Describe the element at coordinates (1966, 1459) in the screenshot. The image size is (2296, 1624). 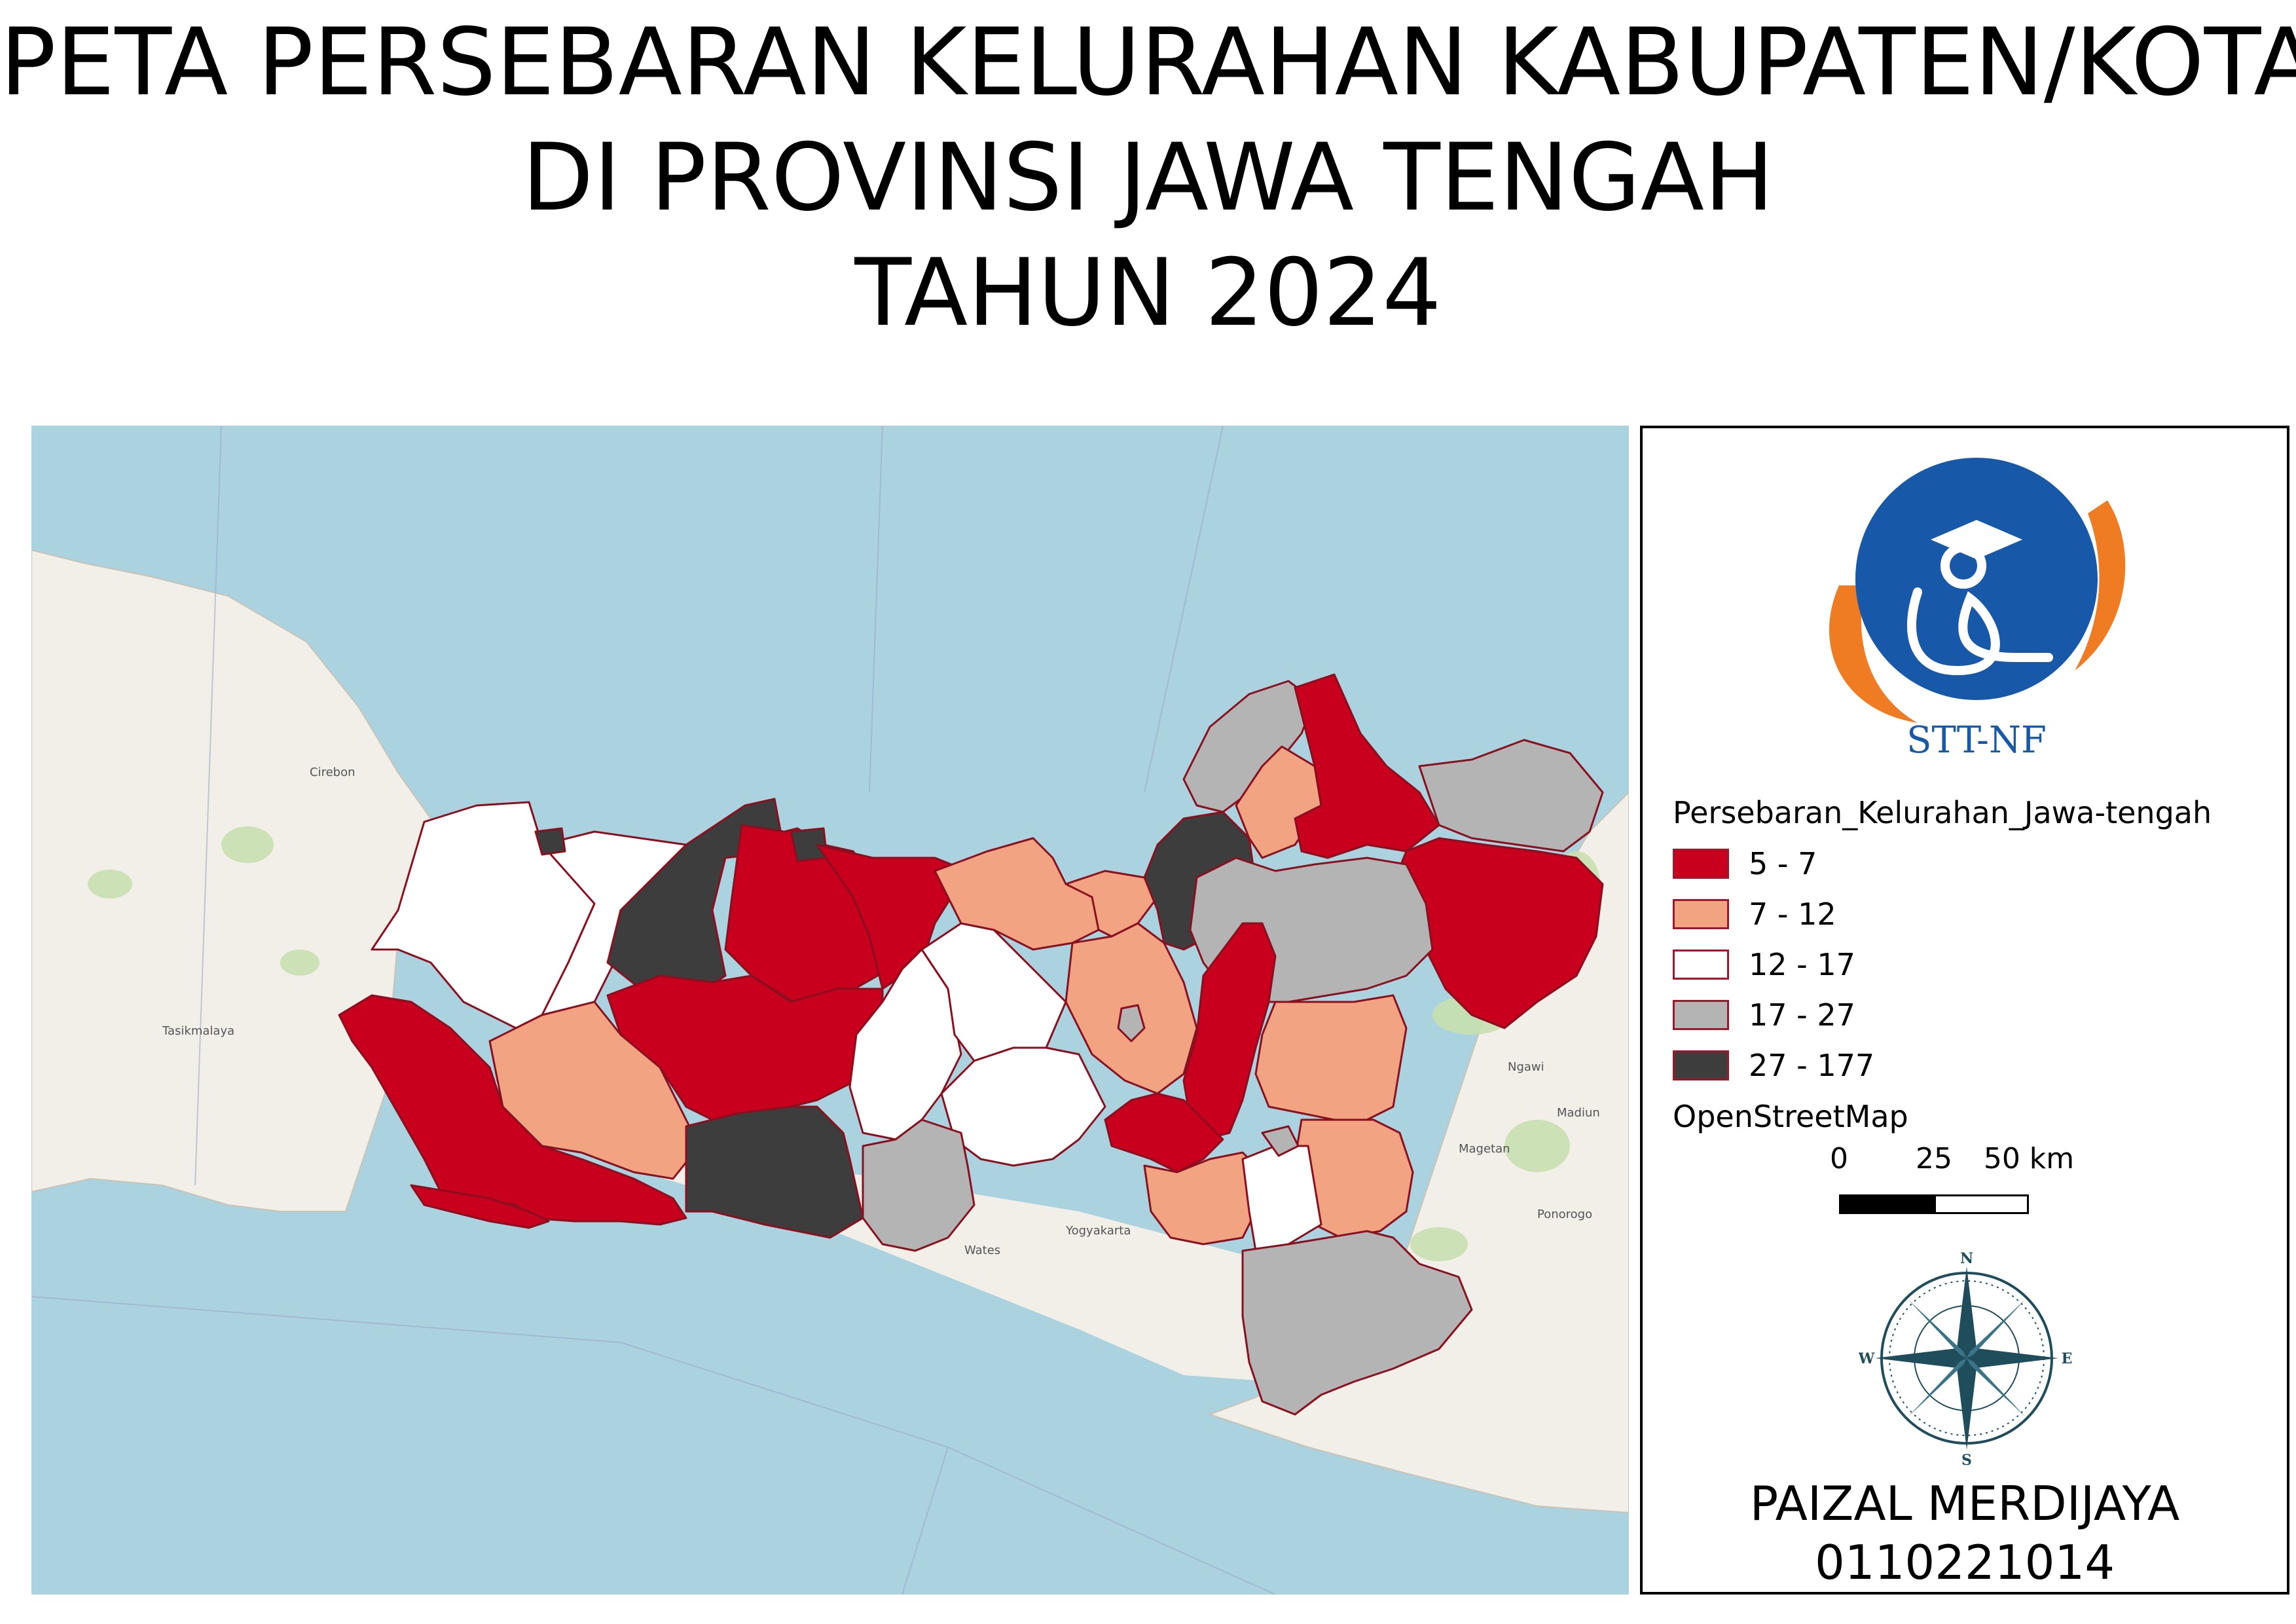
I see `compass-s: S` at that location.